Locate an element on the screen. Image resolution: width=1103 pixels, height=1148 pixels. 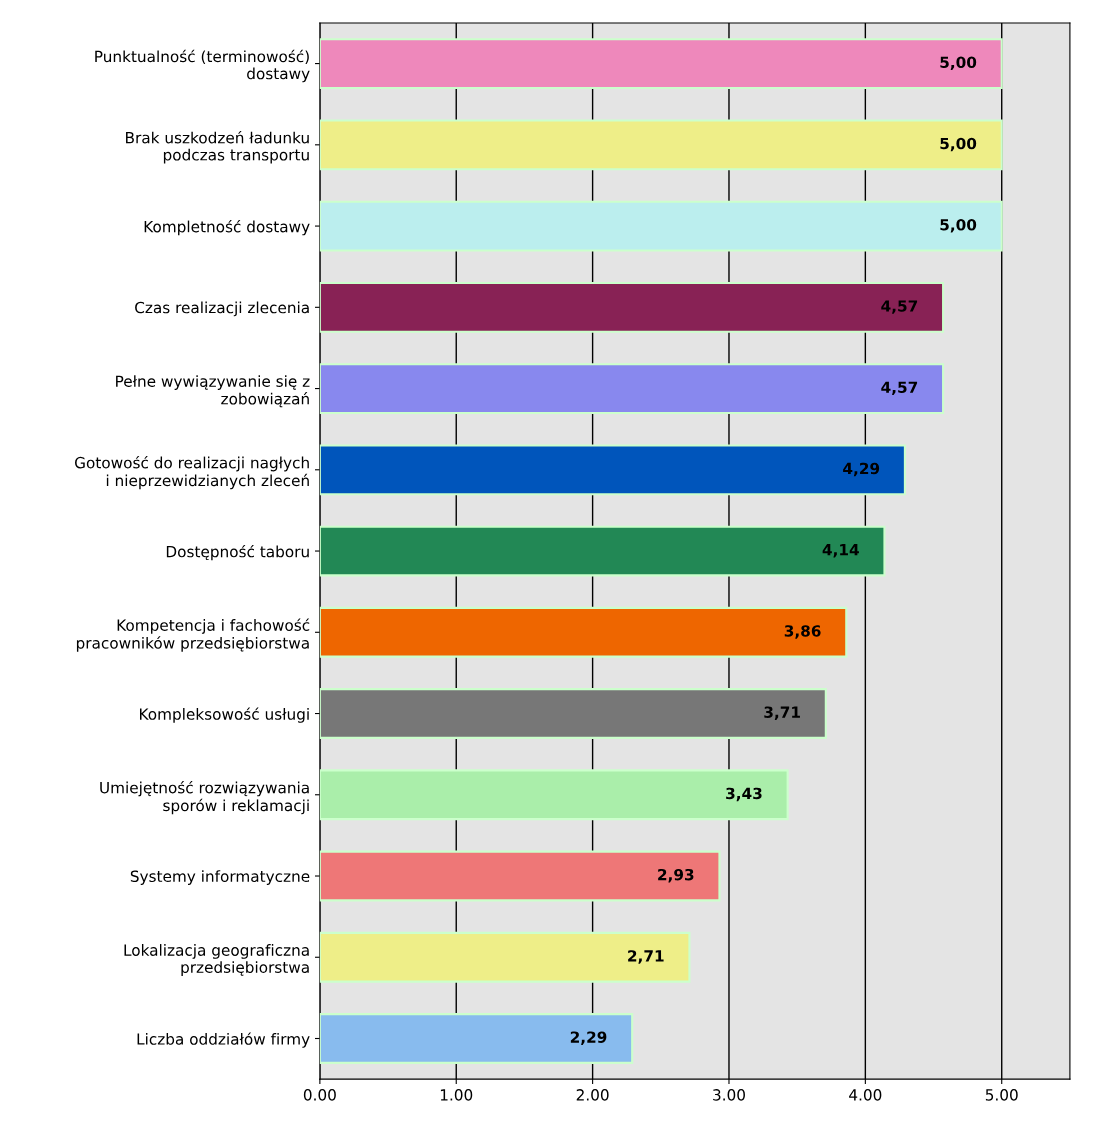
x-tick-label: 4.00 is located at coordinates (865, 1095).